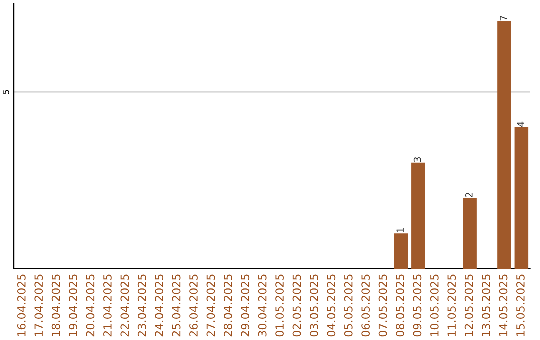 The height and width of the screenshot is (340, 540). I want to click on x-tick-label: 13.05.2025, so click(486, 305).